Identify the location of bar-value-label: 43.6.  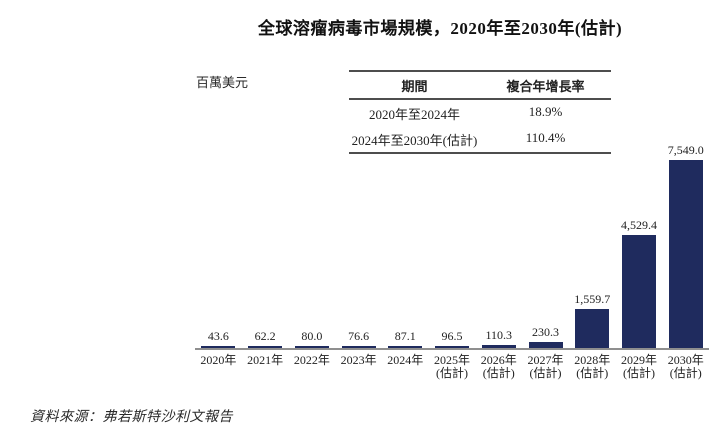
(218, 336).